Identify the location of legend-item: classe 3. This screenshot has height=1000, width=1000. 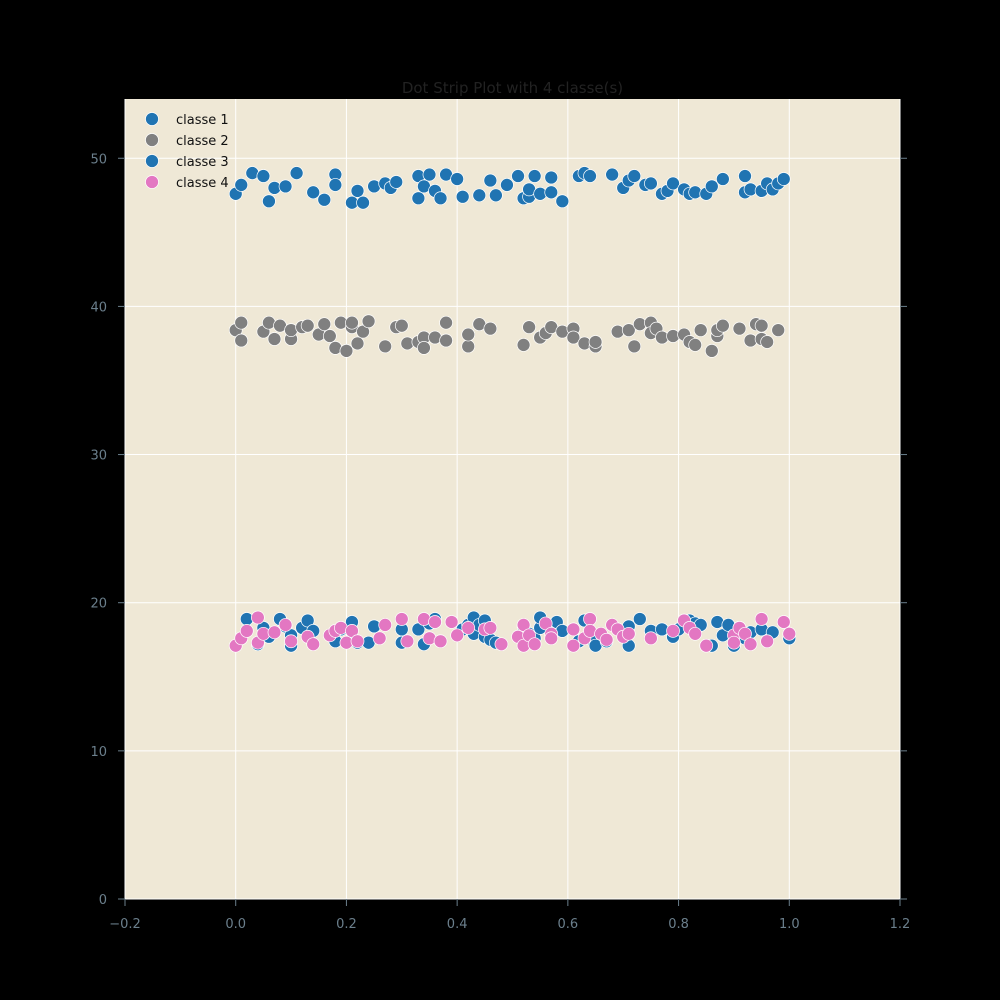
(187, 162).